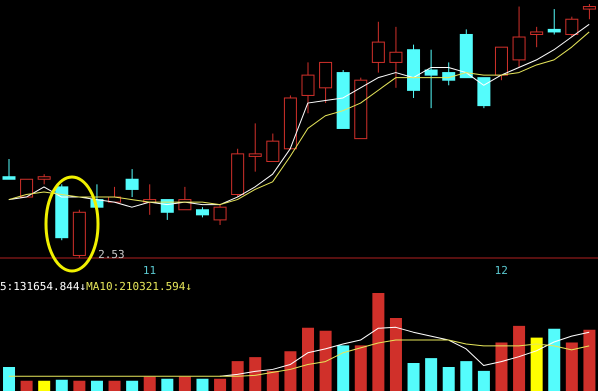 The width and height of the screenshot is (598, 391). I want to click on x-tick-label: 12, so click(501, 270).